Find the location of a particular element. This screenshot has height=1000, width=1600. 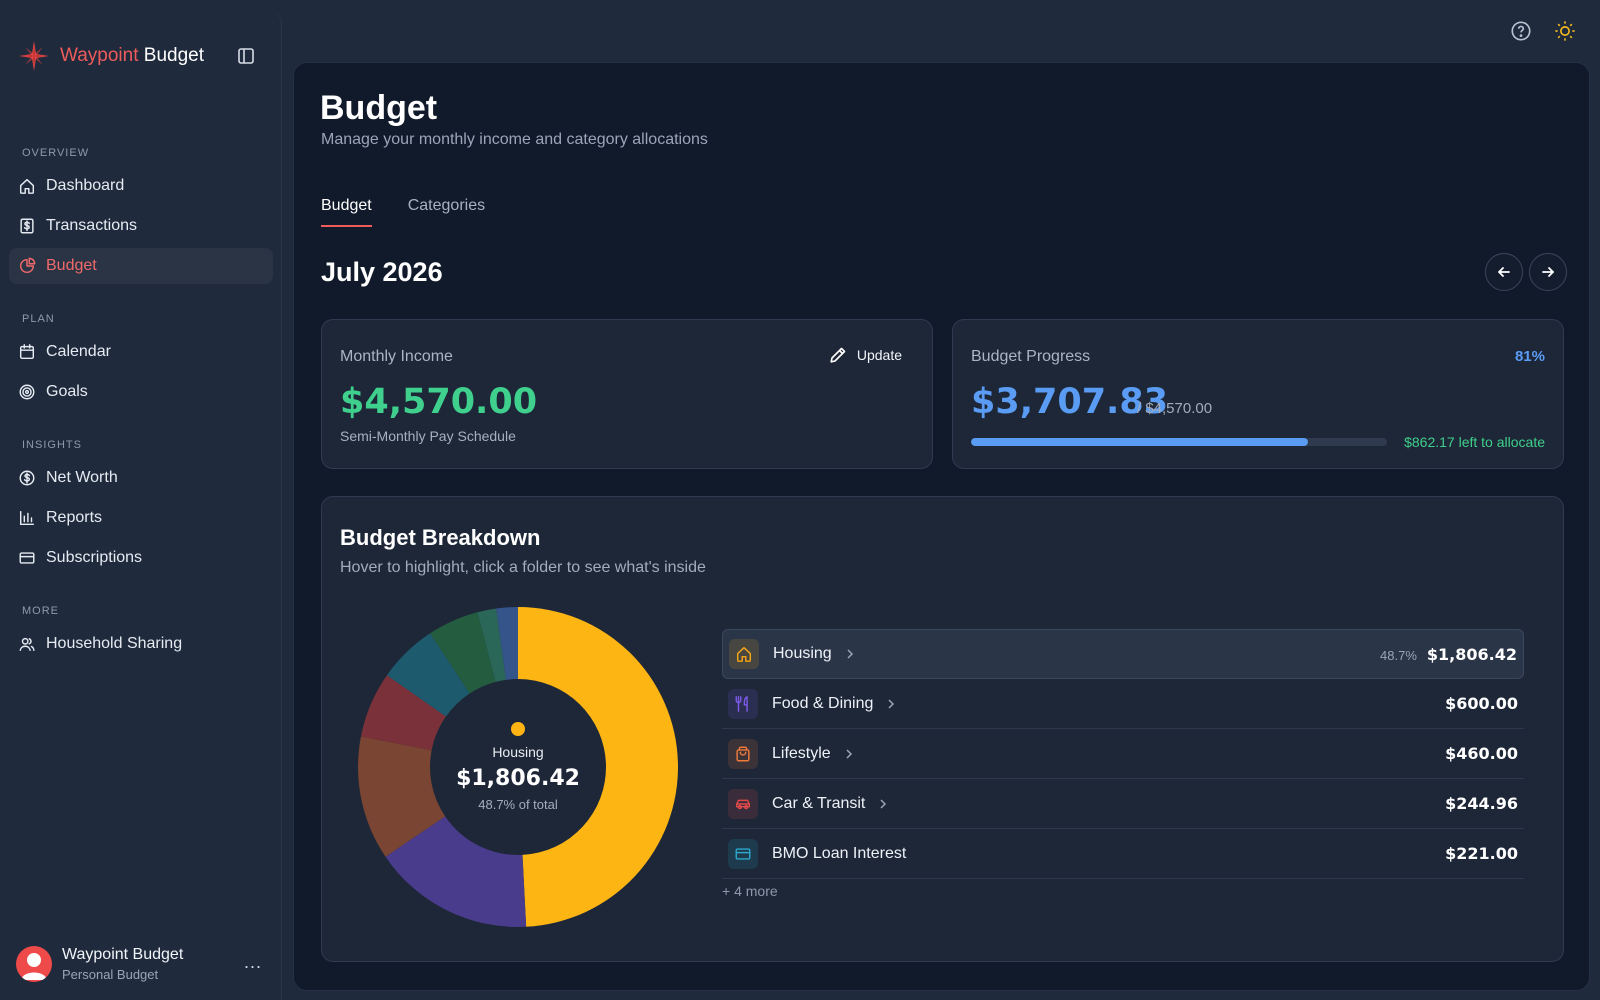

next-month-button is located at coordinates (1548, 272).